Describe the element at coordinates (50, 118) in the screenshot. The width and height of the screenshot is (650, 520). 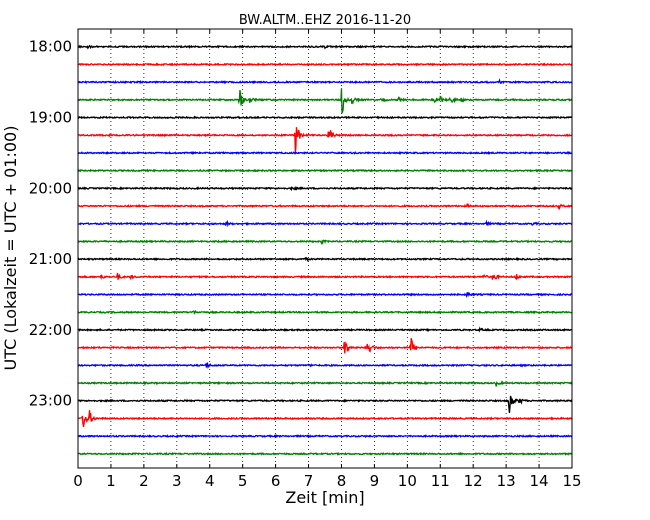
I see `y-tick-label: 19:00` at that location.